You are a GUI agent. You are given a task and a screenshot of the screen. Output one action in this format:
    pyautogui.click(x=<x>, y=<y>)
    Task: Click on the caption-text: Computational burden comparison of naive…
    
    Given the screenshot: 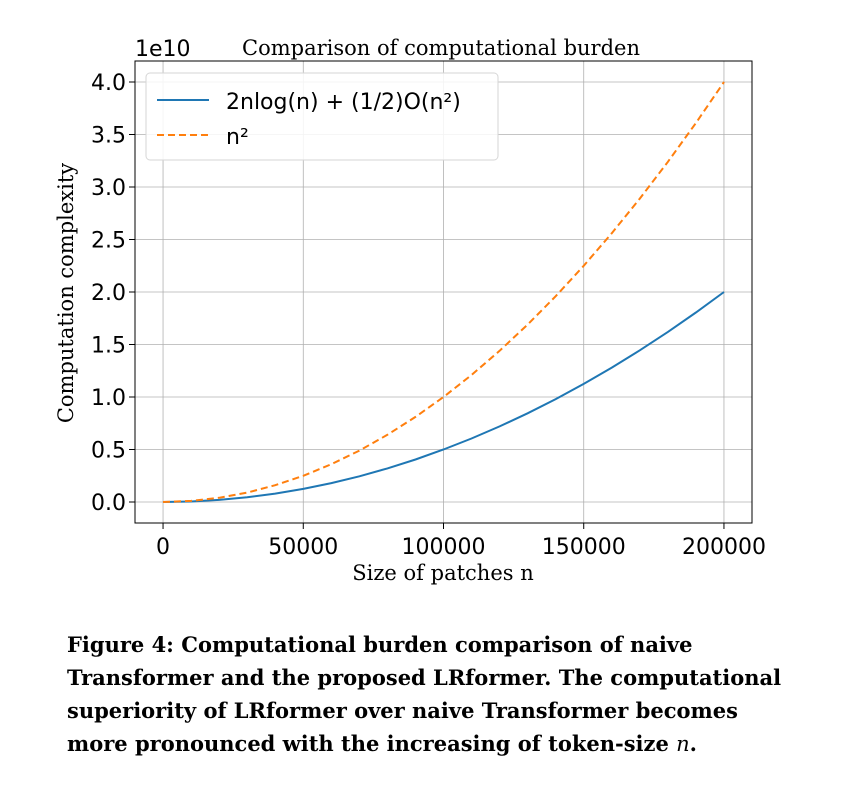 What is the action you would take?
    pyautogui.click(x=424, y=694)
    